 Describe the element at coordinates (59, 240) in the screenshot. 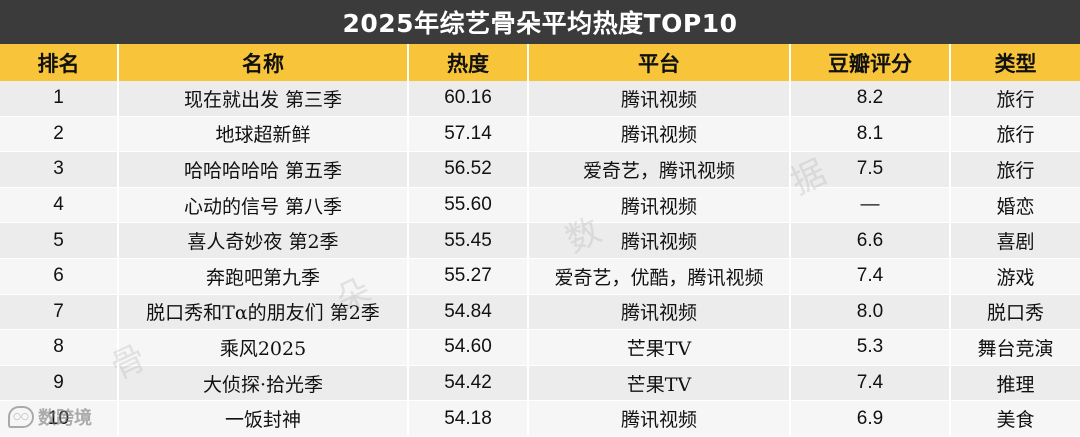

I see `cell-rank: 5` at that location.